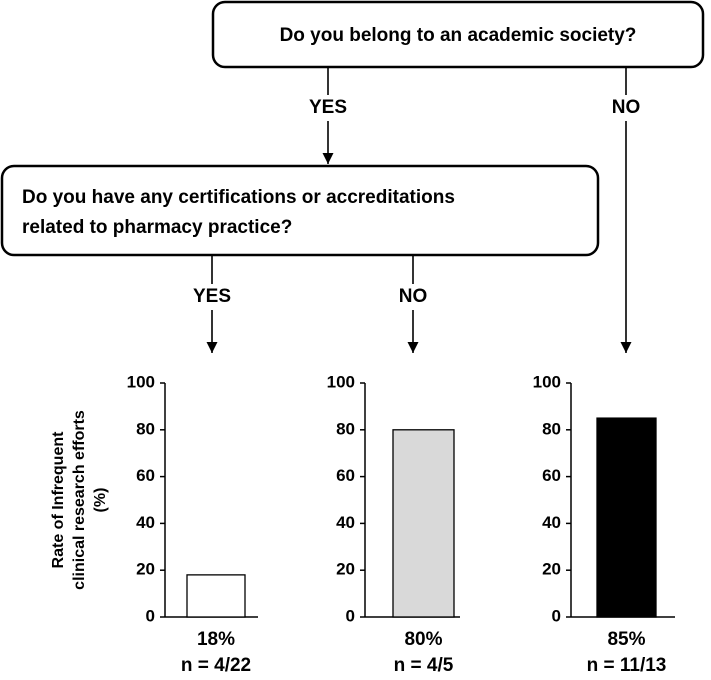 The image size is (711, 680). I want to click on value-label: 18%, so click(216, 639).